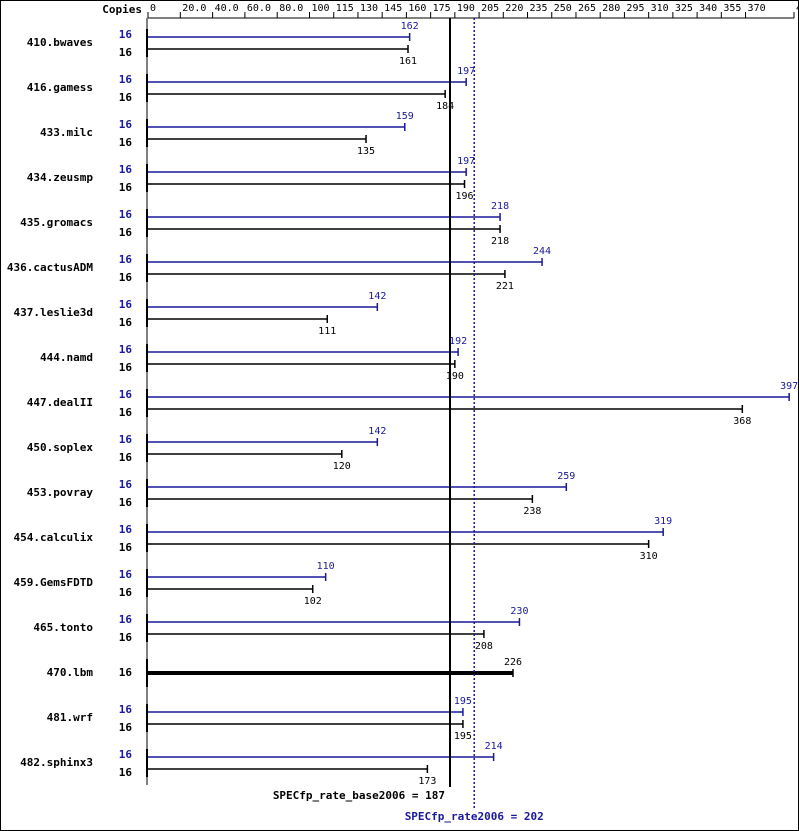  I want to click on x-tick-label: 295, so click(635, 8).